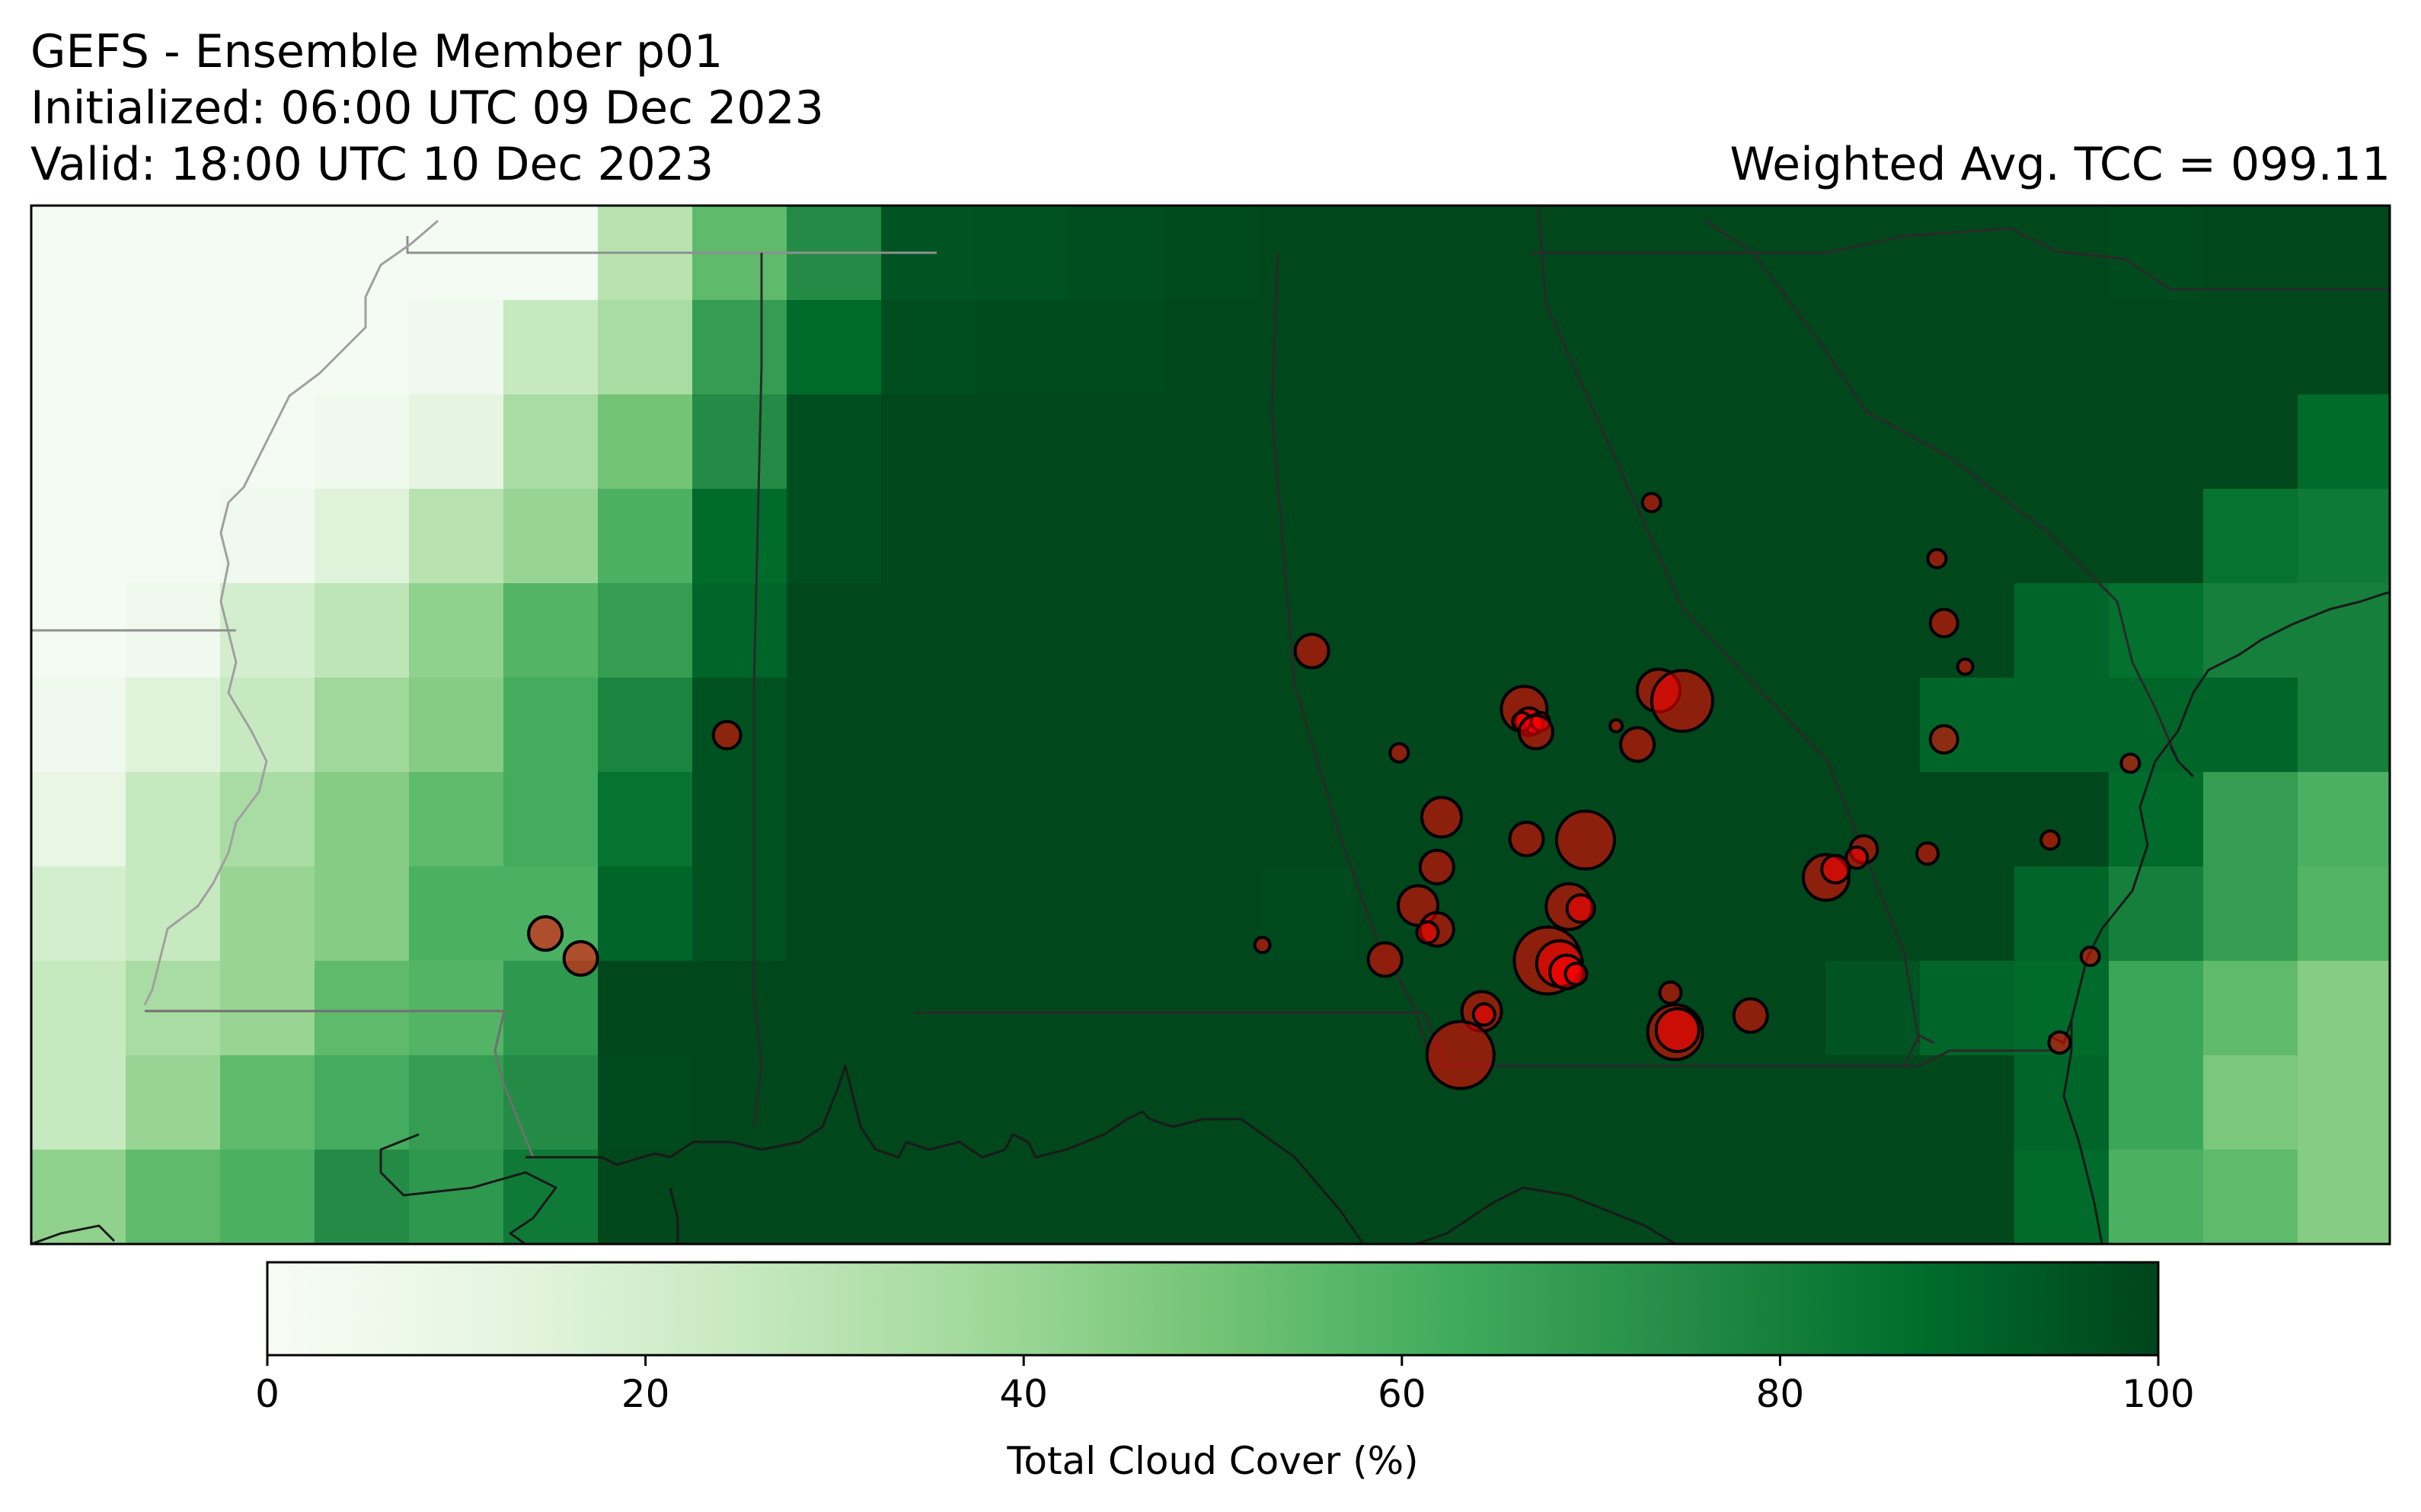 This screenshot has height=1512, width=2421. I want to click on border-florida-line, so click(1687, 1050).